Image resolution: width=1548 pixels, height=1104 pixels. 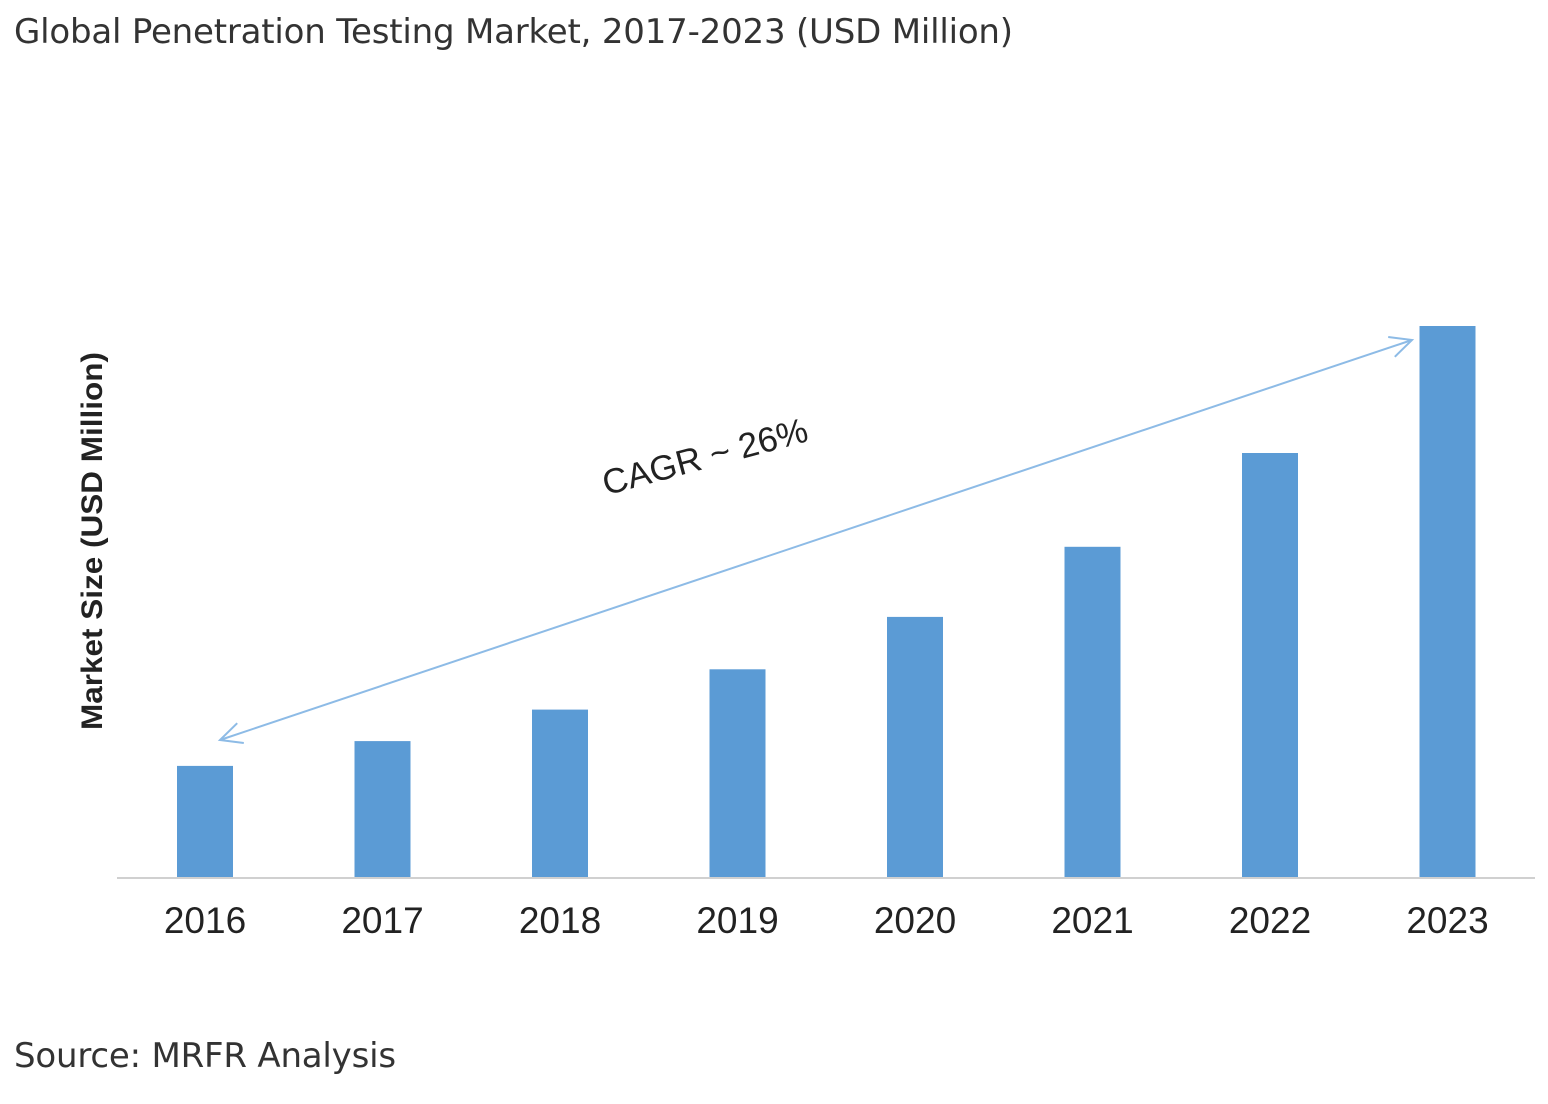 I want to click on x-tick-label-2019: 2019, so click(x=737, y=920).